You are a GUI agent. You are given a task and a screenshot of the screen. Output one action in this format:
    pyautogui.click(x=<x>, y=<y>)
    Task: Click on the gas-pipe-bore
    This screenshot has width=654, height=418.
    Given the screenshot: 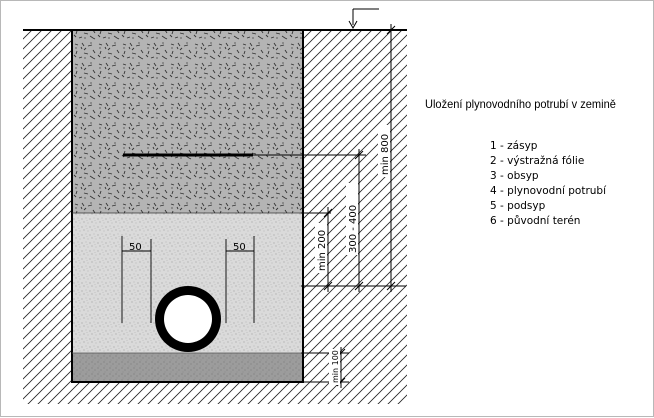 What is the action you would take?
    pyautogui.click(x=188, y=319)
    